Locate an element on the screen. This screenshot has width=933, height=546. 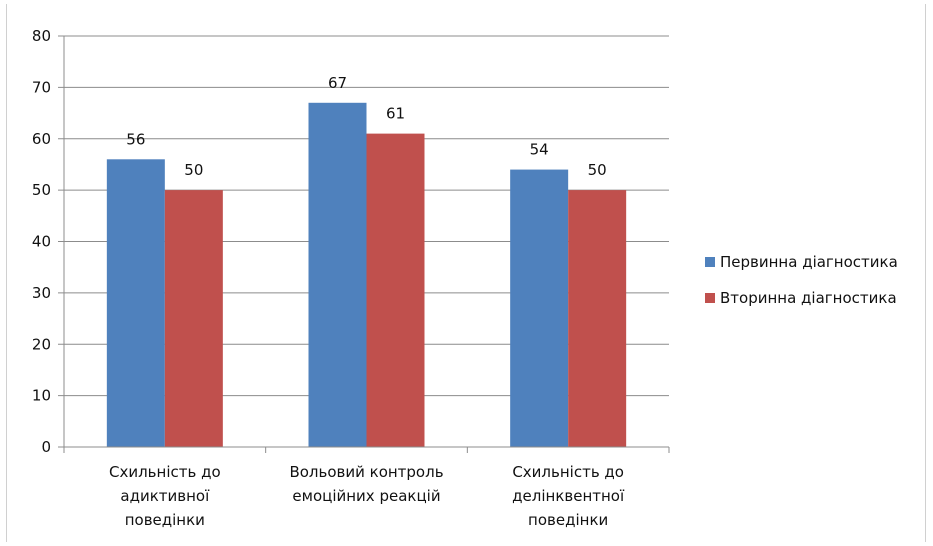
data-label: 61 is located at coordinates (395, 114).